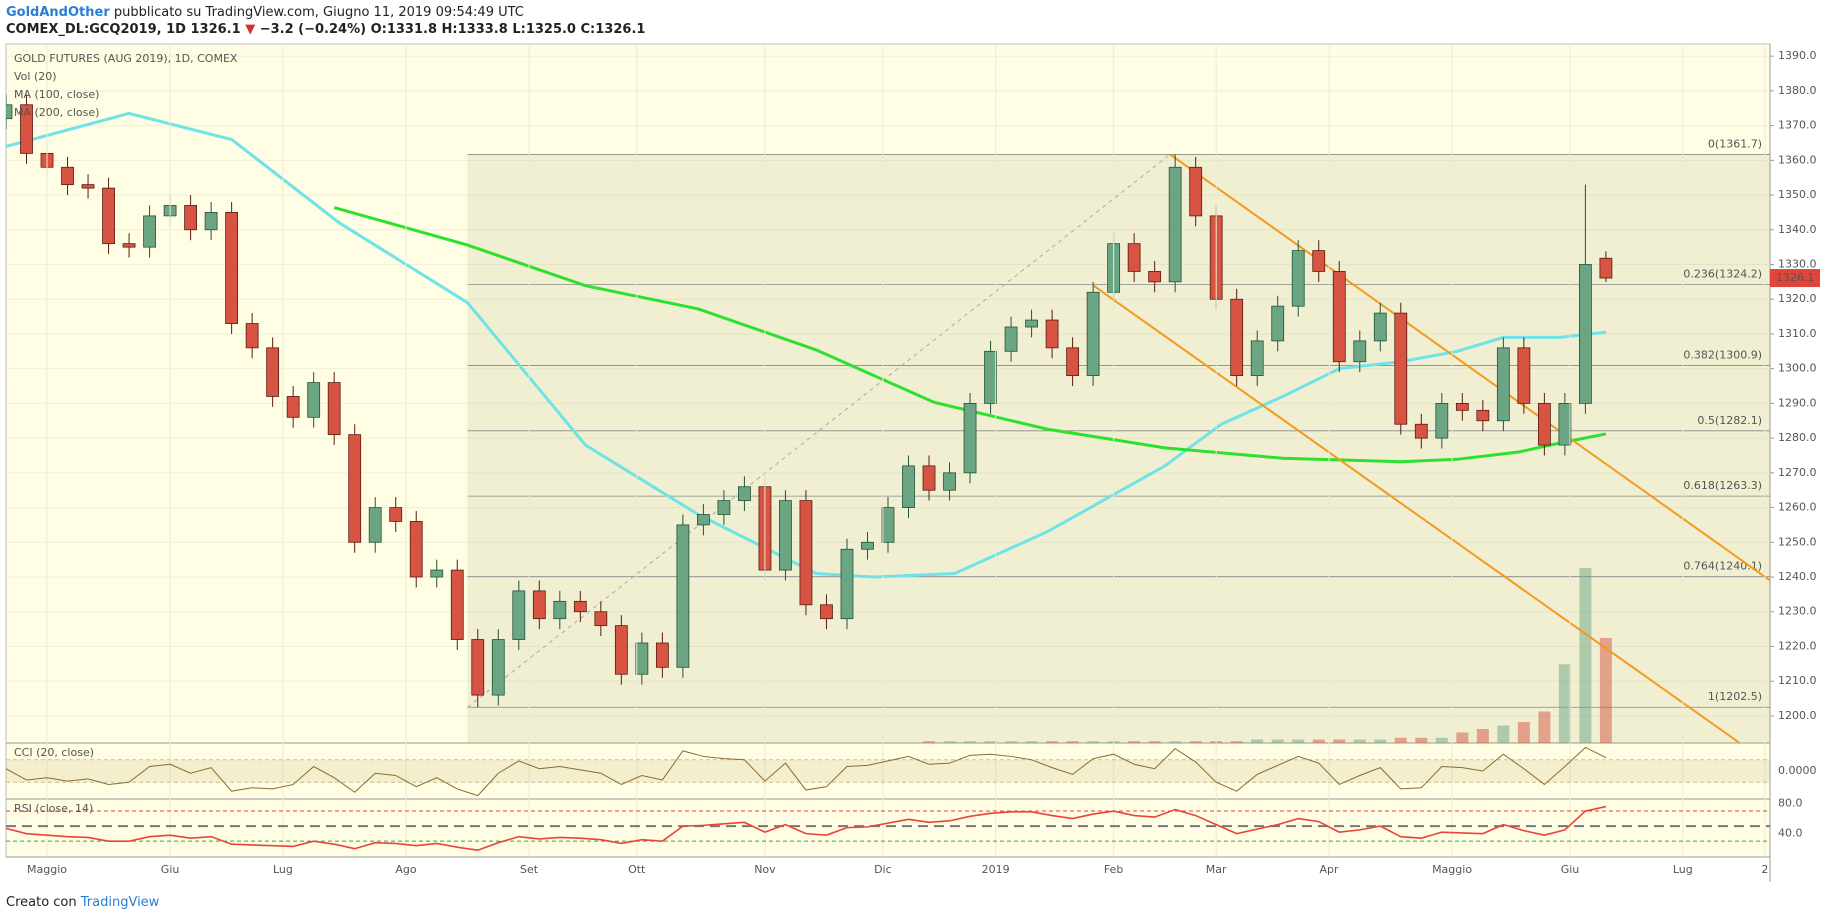 This screenshot has height=922, width=1828. I want to click on brand: TradingView, so click(120, 902).